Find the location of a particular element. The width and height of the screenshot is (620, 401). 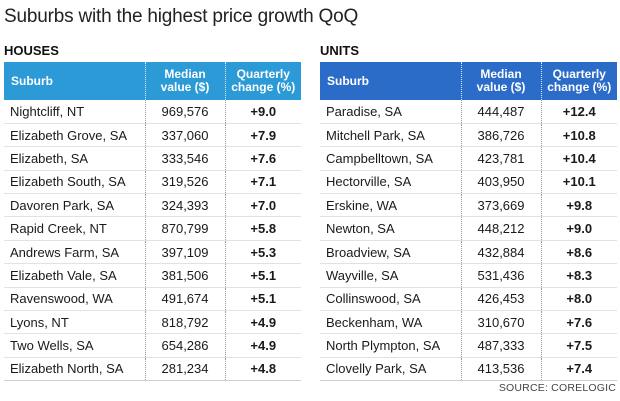

median-value-cell: 531,436 is located at coordinates (500, 275).